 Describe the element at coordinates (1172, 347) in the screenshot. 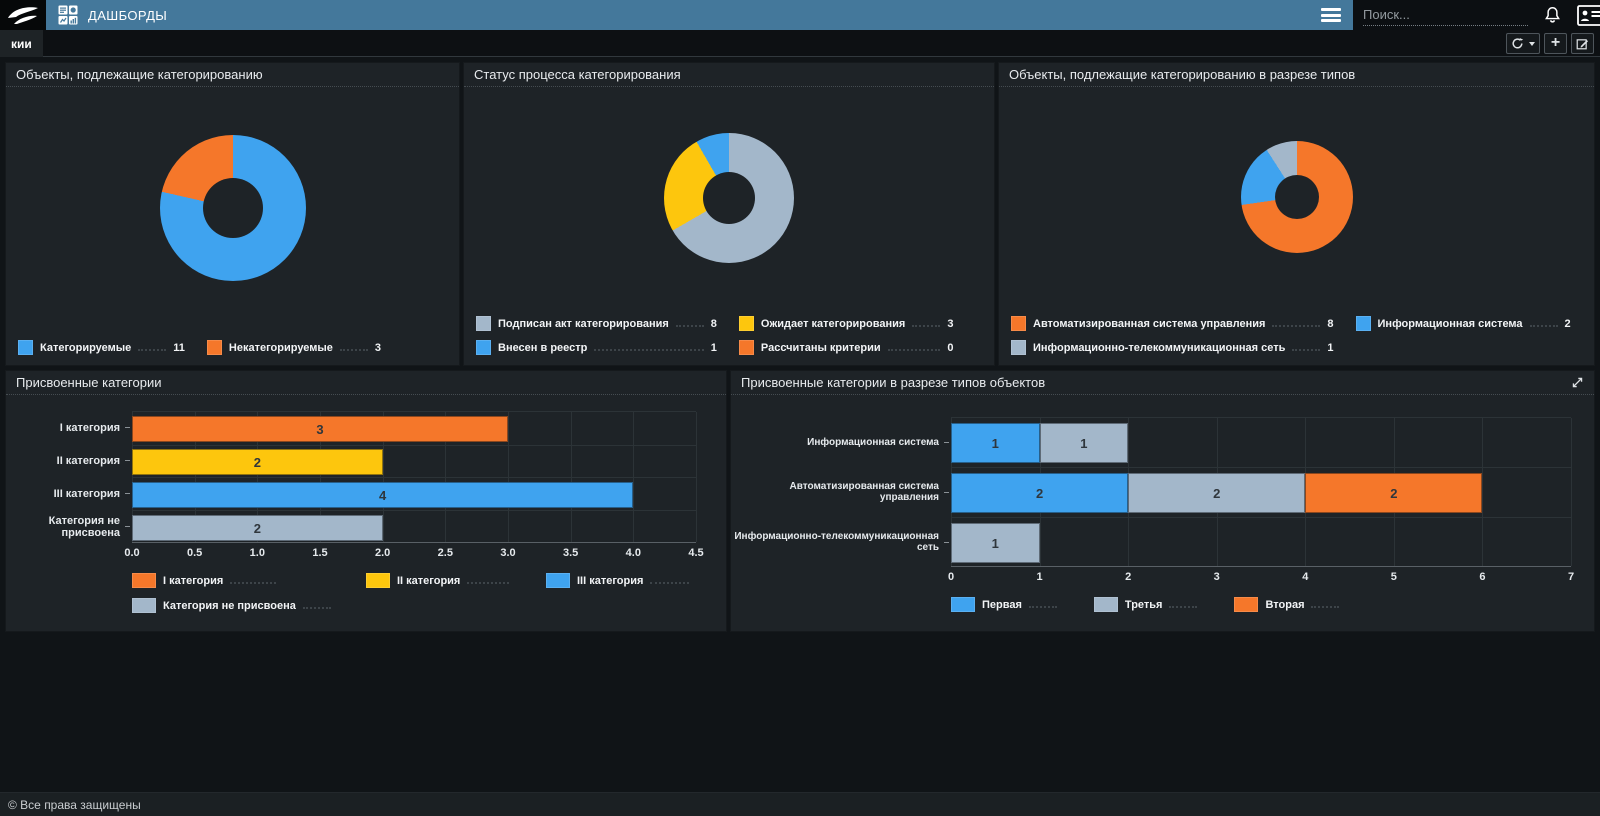

I see `legend-item: Информационно-телекоммуникационная сеть 1` at that location.